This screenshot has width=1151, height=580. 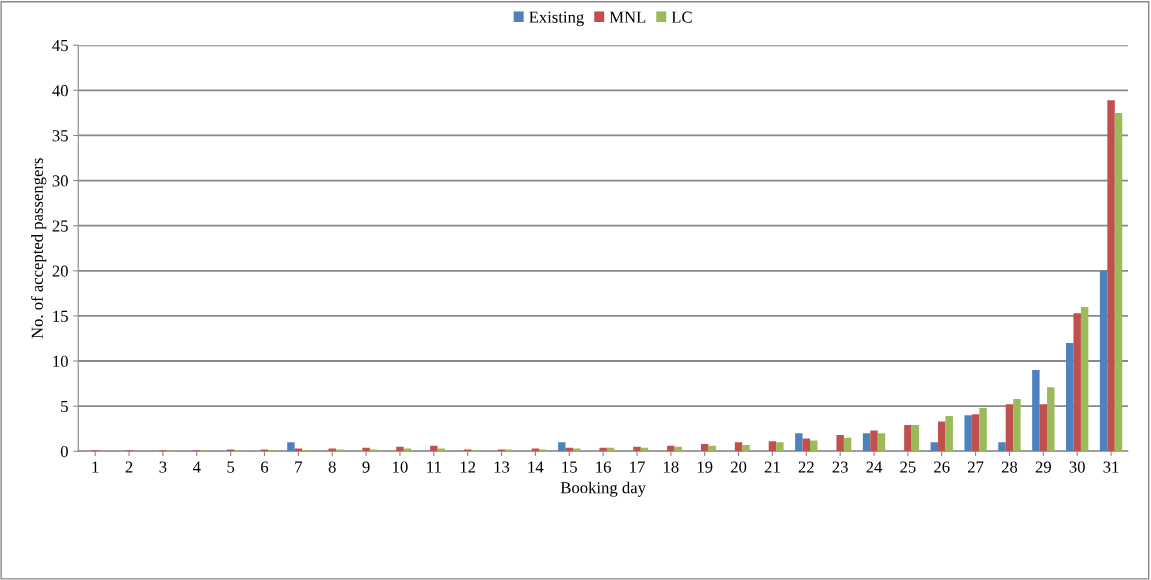 What do you see at coordinates (60, 91) in the screenshot?
I see `y-tick-label: 40` at bounding box center [60, 91].